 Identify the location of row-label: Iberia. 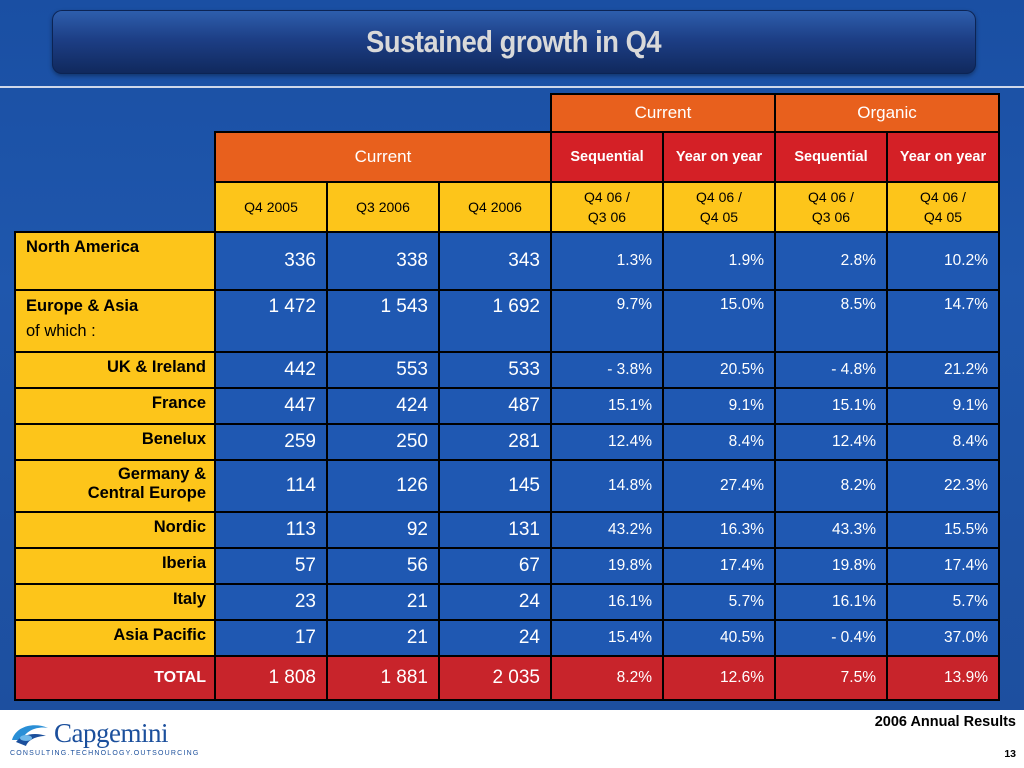
(115, 566).